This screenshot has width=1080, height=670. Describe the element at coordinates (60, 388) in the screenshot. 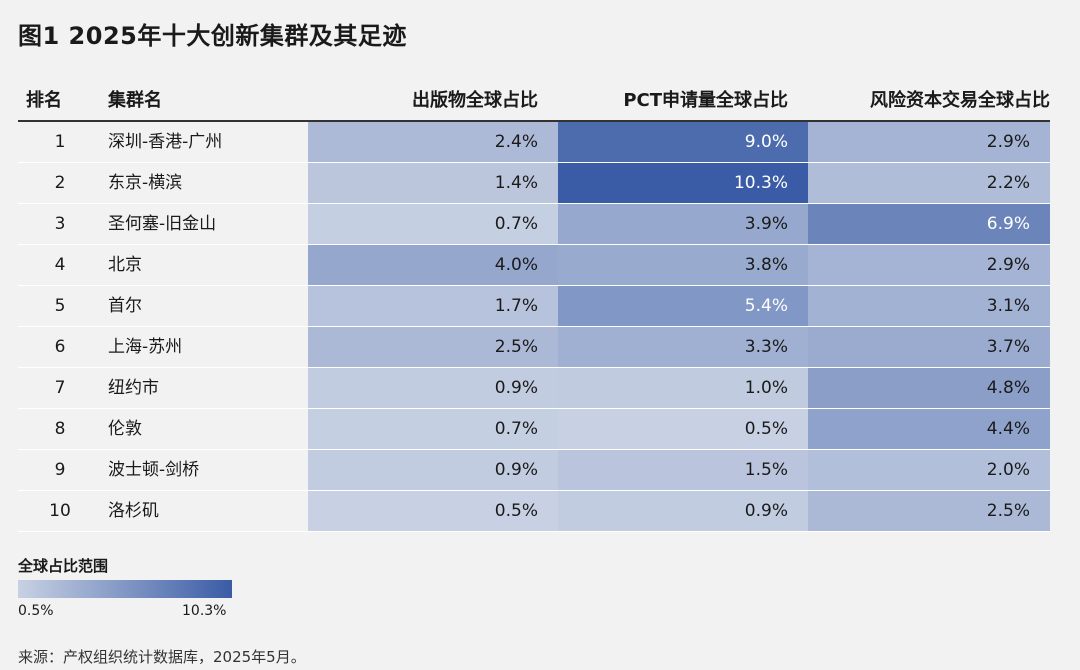

I see `rank-cell: 7` at that location.